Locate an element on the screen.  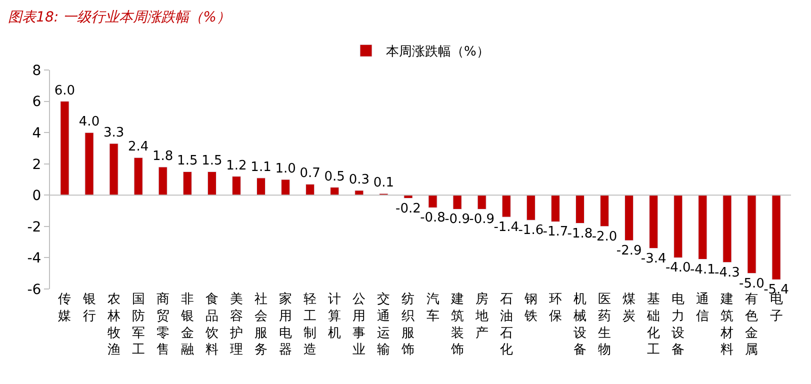
data-label: -2.9 is located at coordinates (629, 251).